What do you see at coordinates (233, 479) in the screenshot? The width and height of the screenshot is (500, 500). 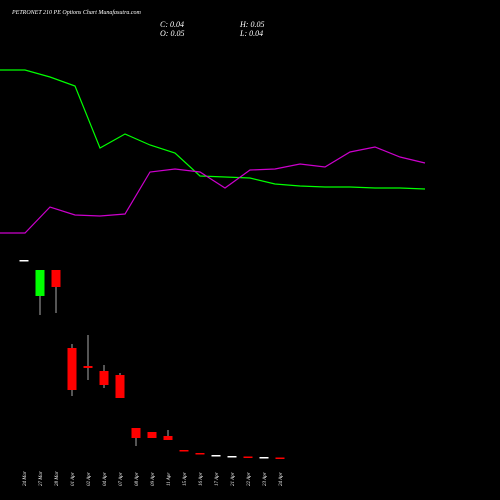 I see `x-tick-label: 21 Apr` at bounding box center [233, 479].